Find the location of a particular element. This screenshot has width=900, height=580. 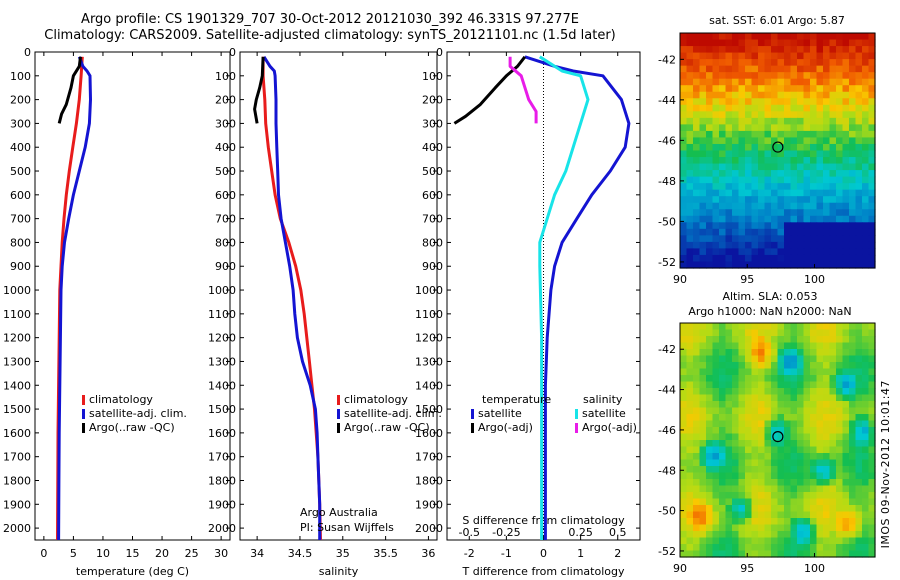

panel-3-series-blue is located at coordinates (577, 297).